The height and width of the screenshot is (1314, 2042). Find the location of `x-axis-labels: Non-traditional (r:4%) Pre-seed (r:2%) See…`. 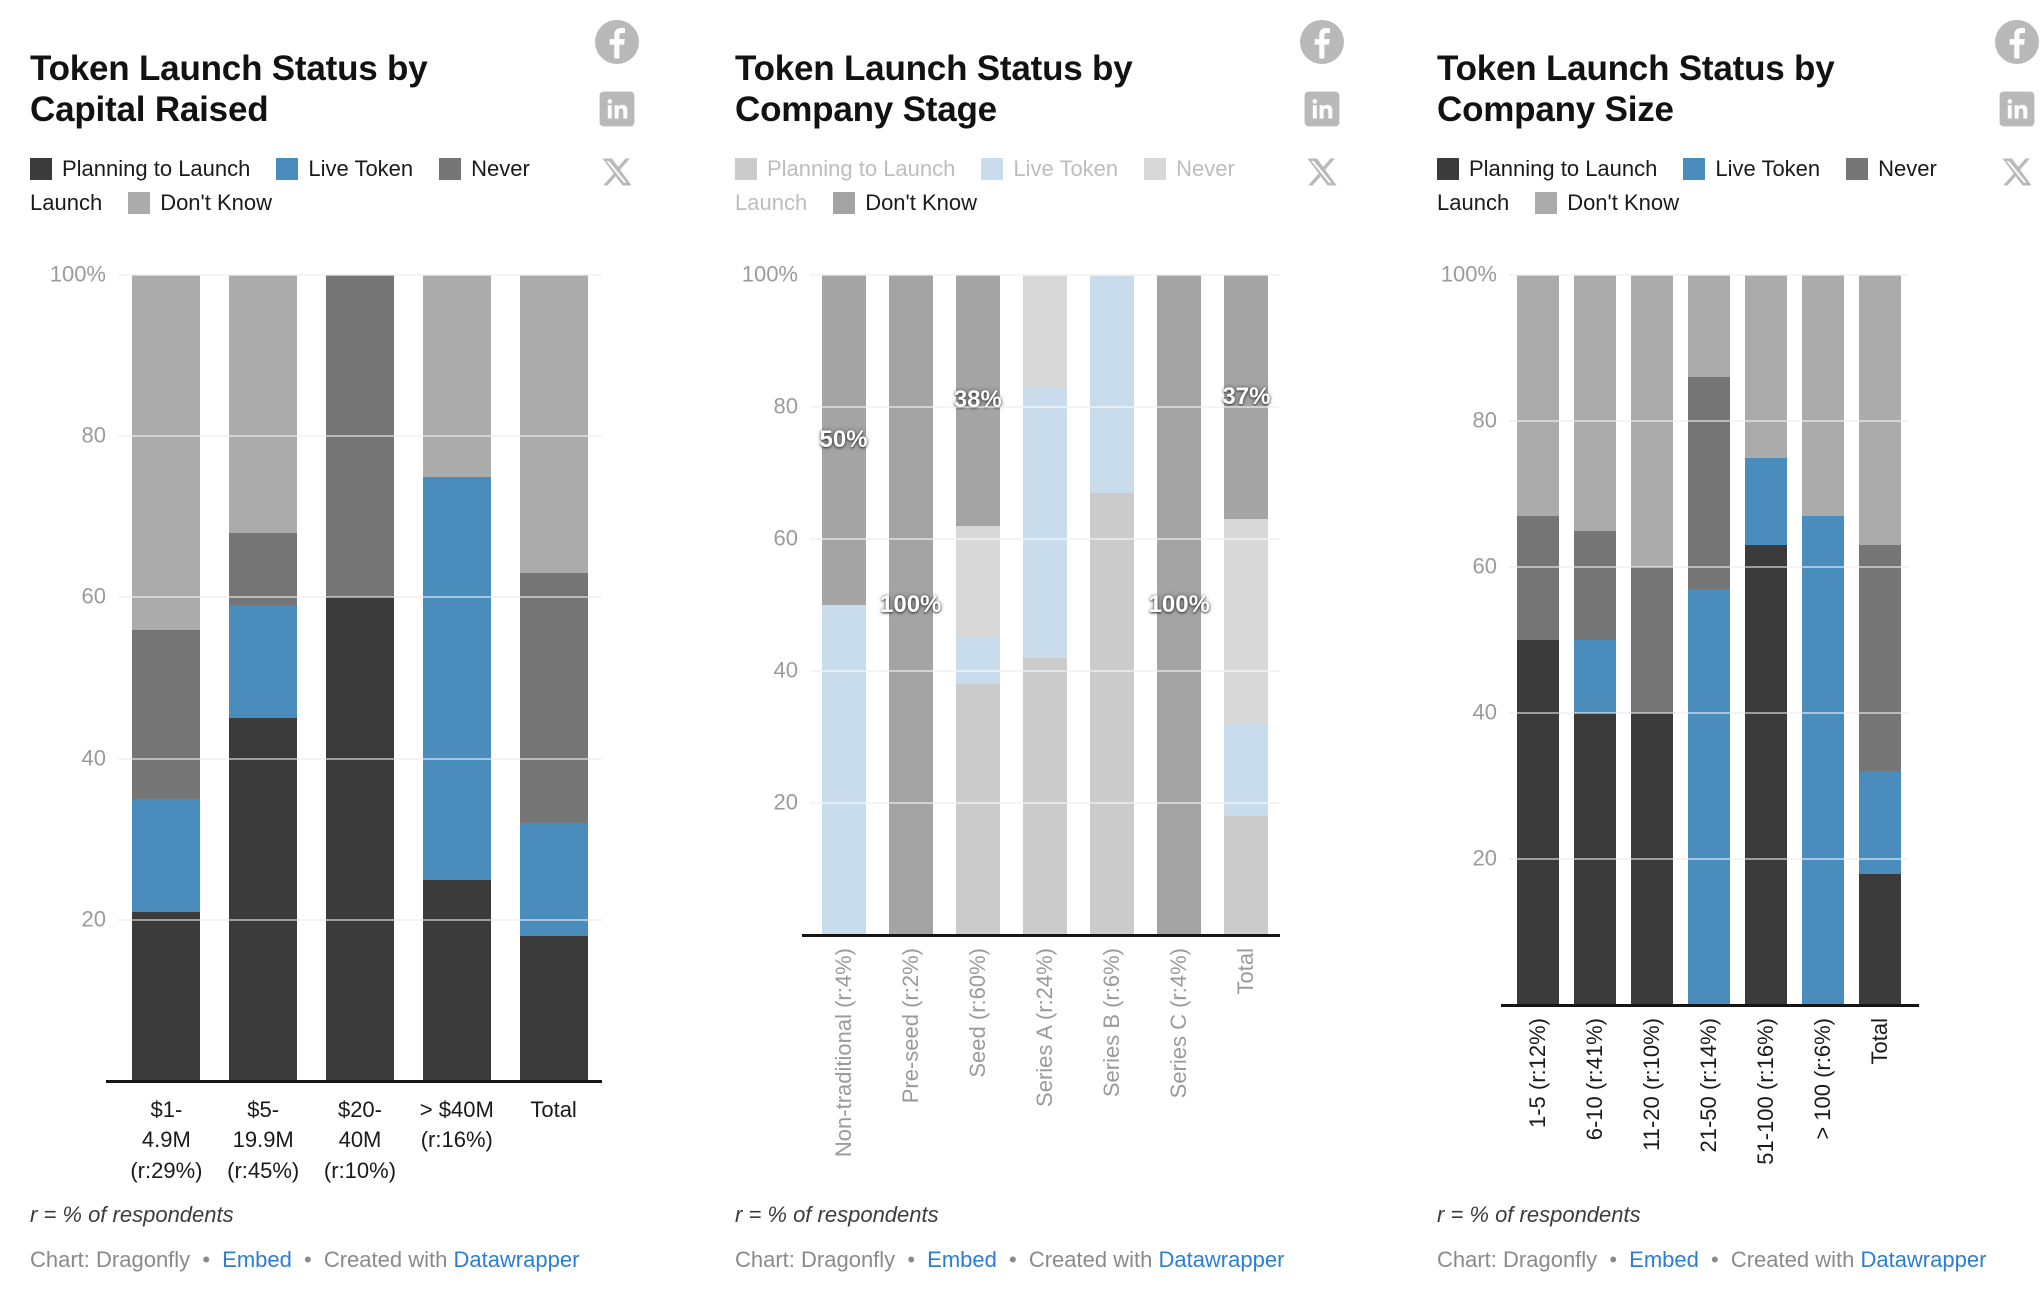

x-axis-labels: Non-traditional (r:4%) Pre-seed (r:2%) See… is located at coordinates (1045, 1065).